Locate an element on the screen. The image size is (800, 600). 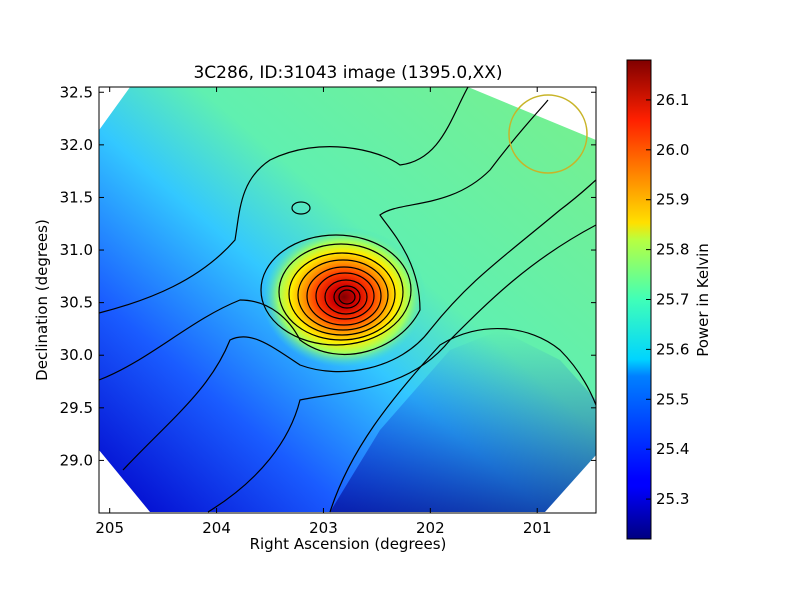
y-tick-label: 32.5 is located at coordinates (76, 92).